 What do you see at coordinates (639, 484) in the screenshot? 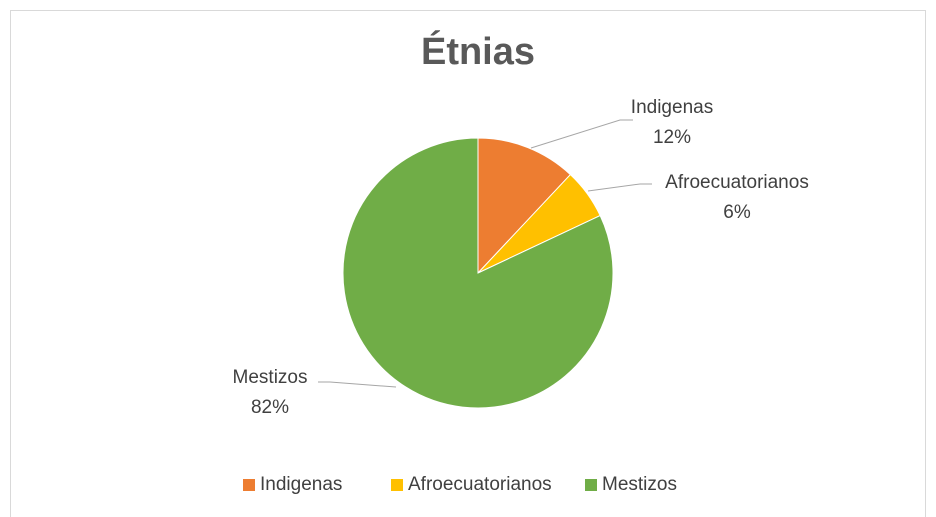
I see `legend-label: Mestizos` at bounding box center [639, 484].